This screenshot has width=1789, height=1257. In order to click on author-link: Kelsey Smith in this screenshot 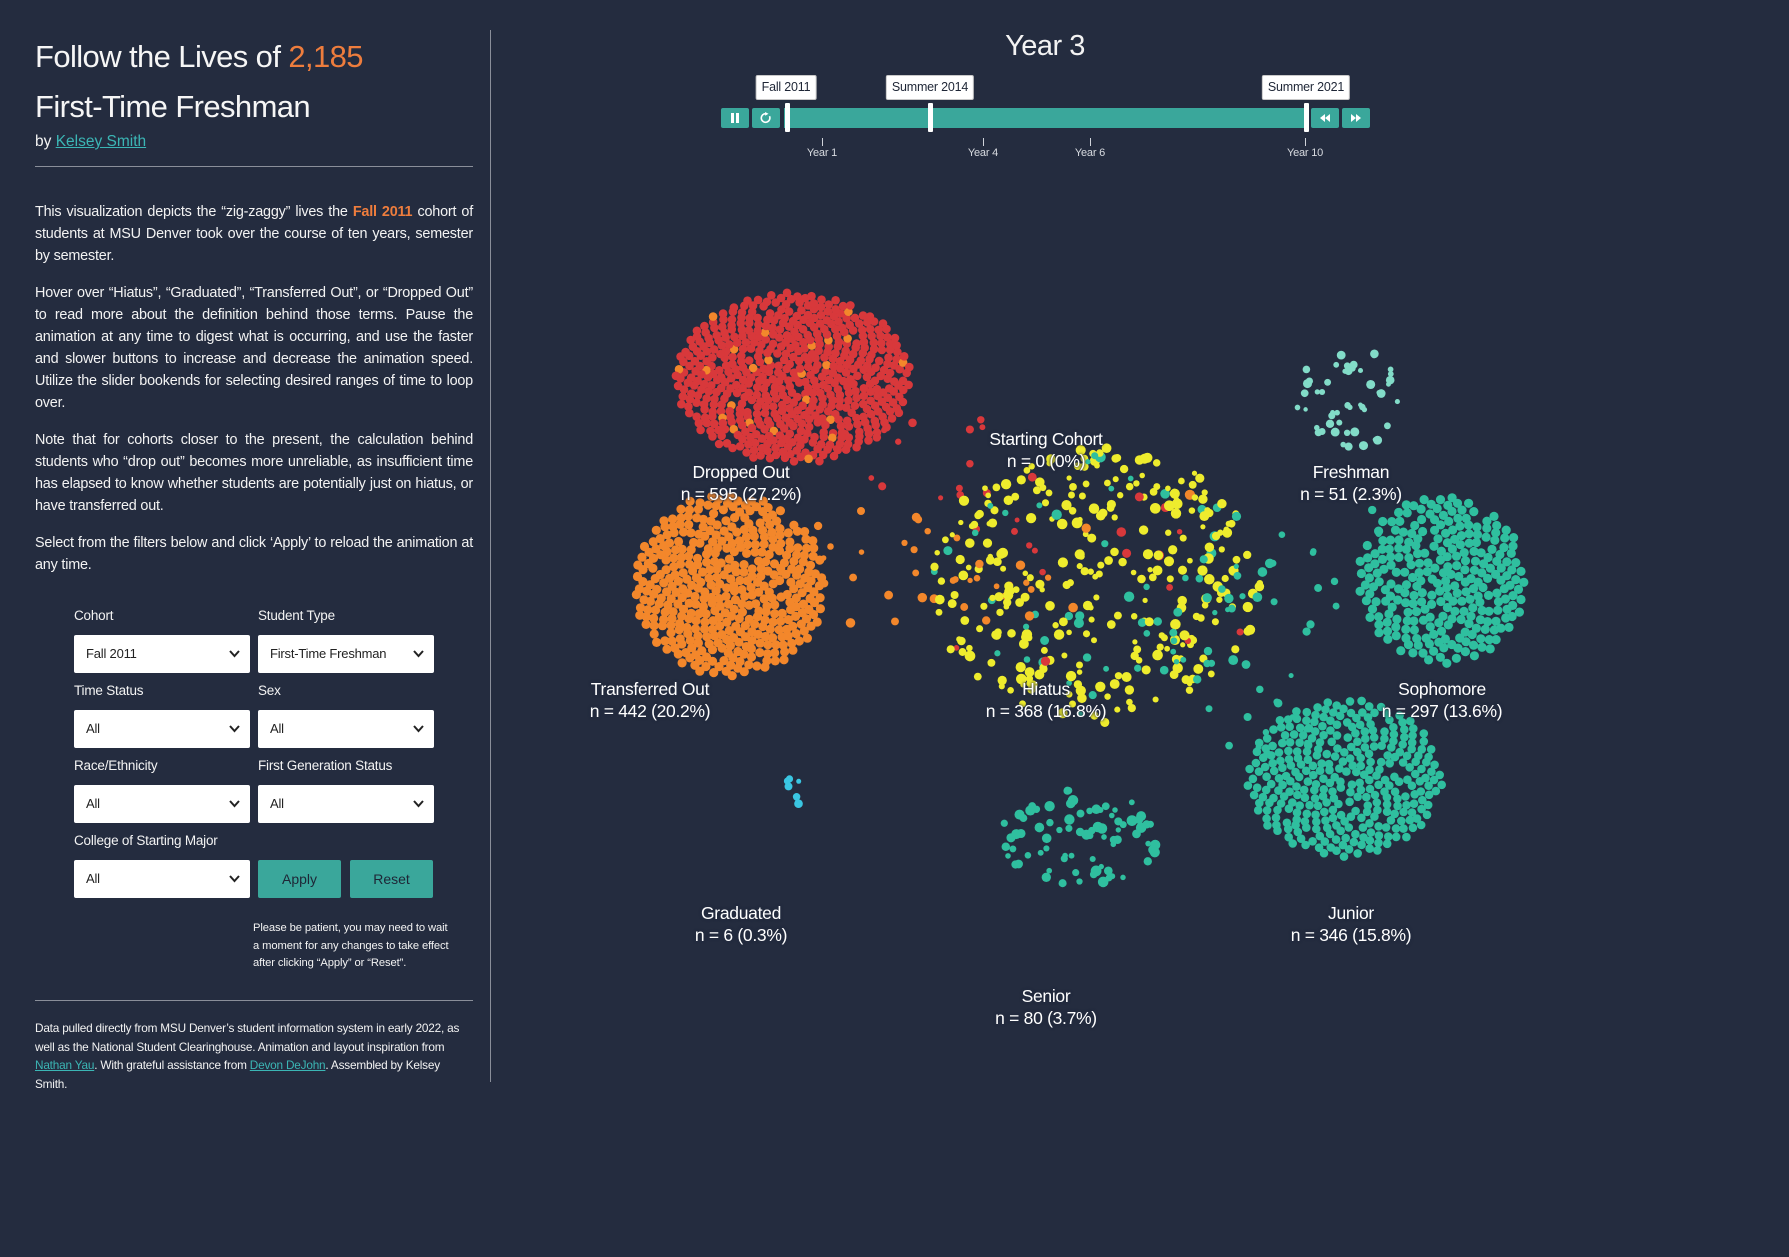, I will do `click(101, 141)`.